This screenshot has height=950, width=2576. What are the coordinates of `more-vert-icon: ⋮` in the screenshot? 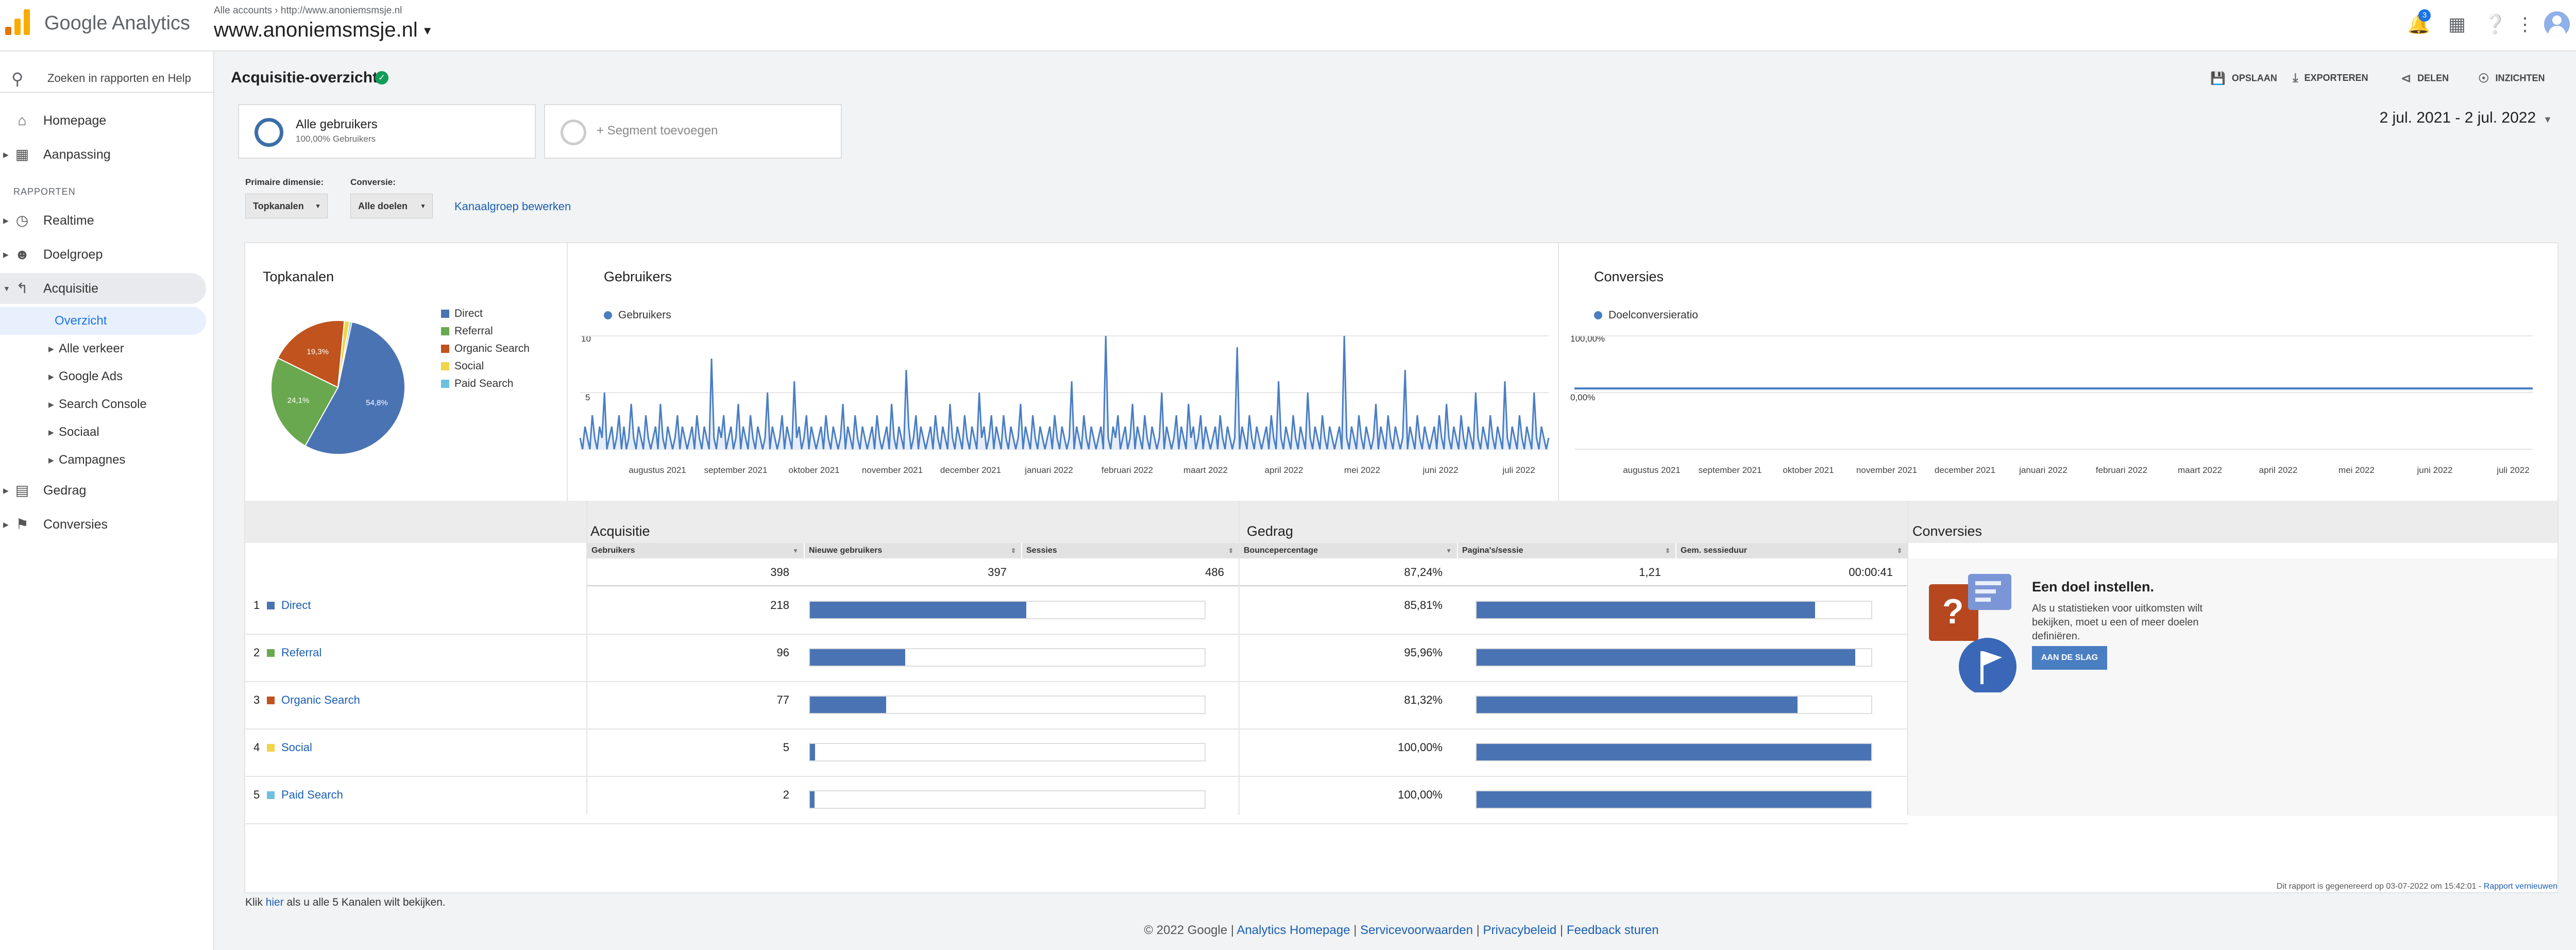 It's located at (2525, 24).